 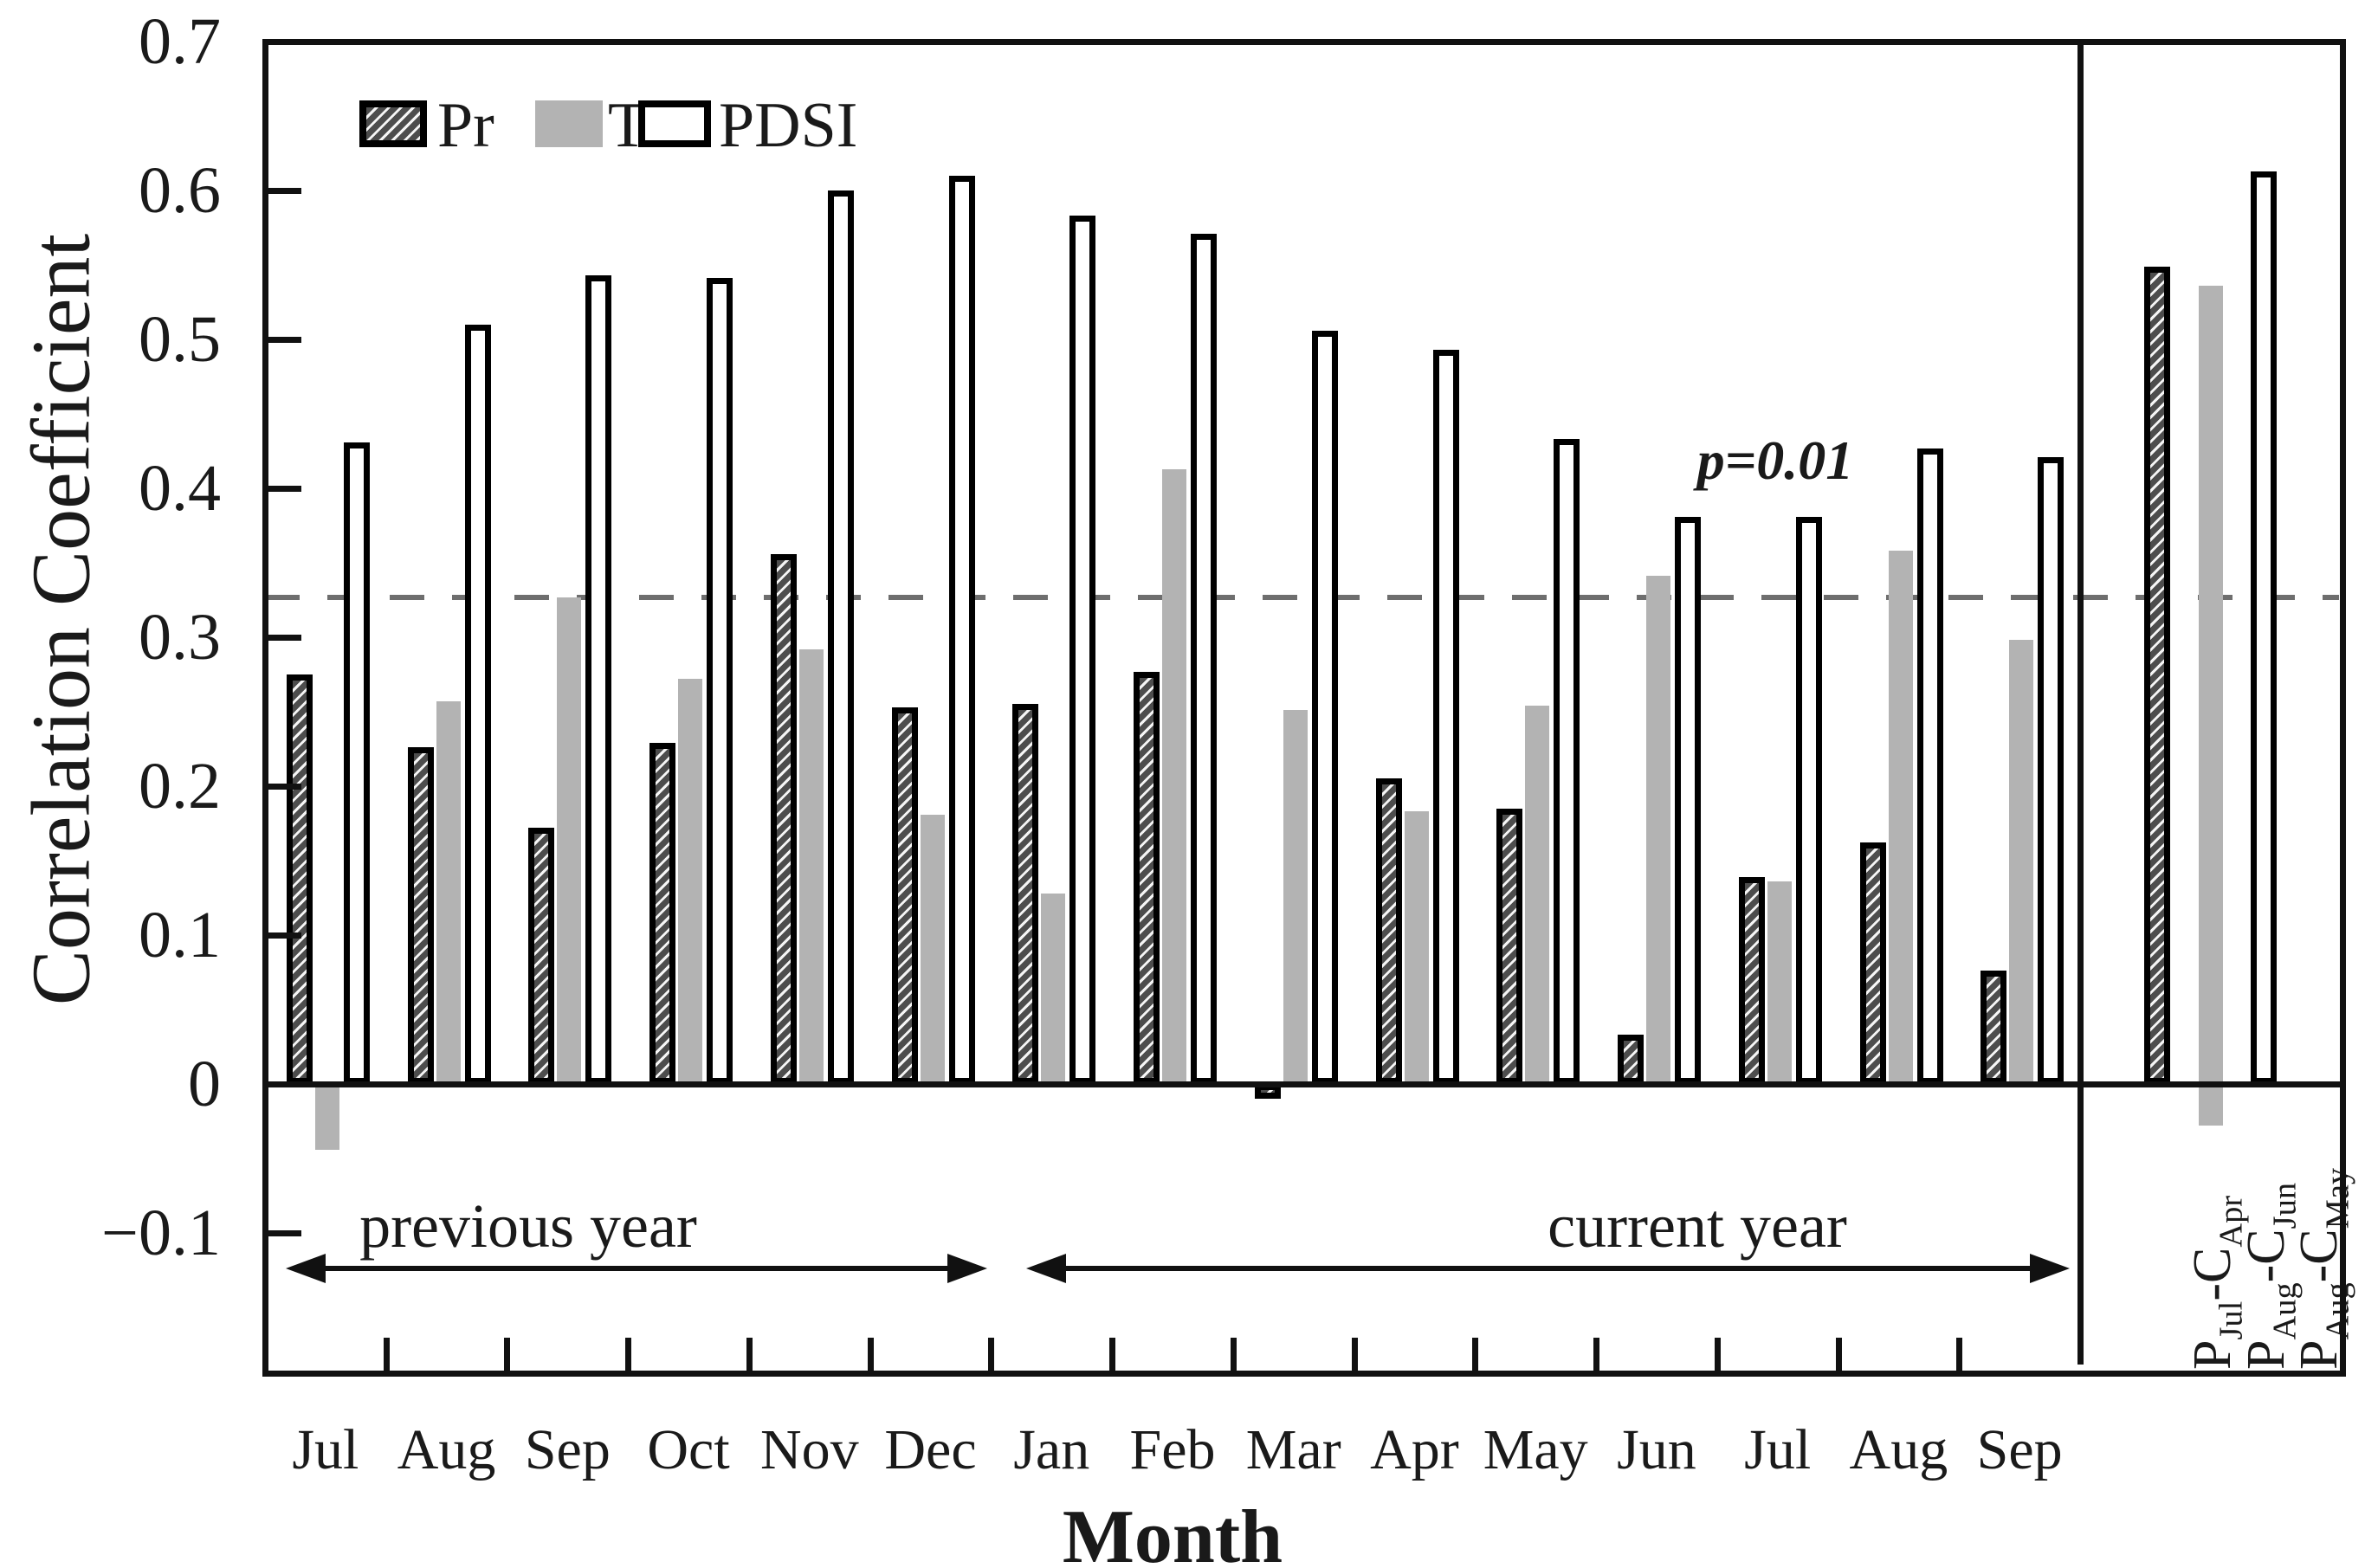 I want to click on bar-Aug-13-PDSI, so click(x=1929, y=766).